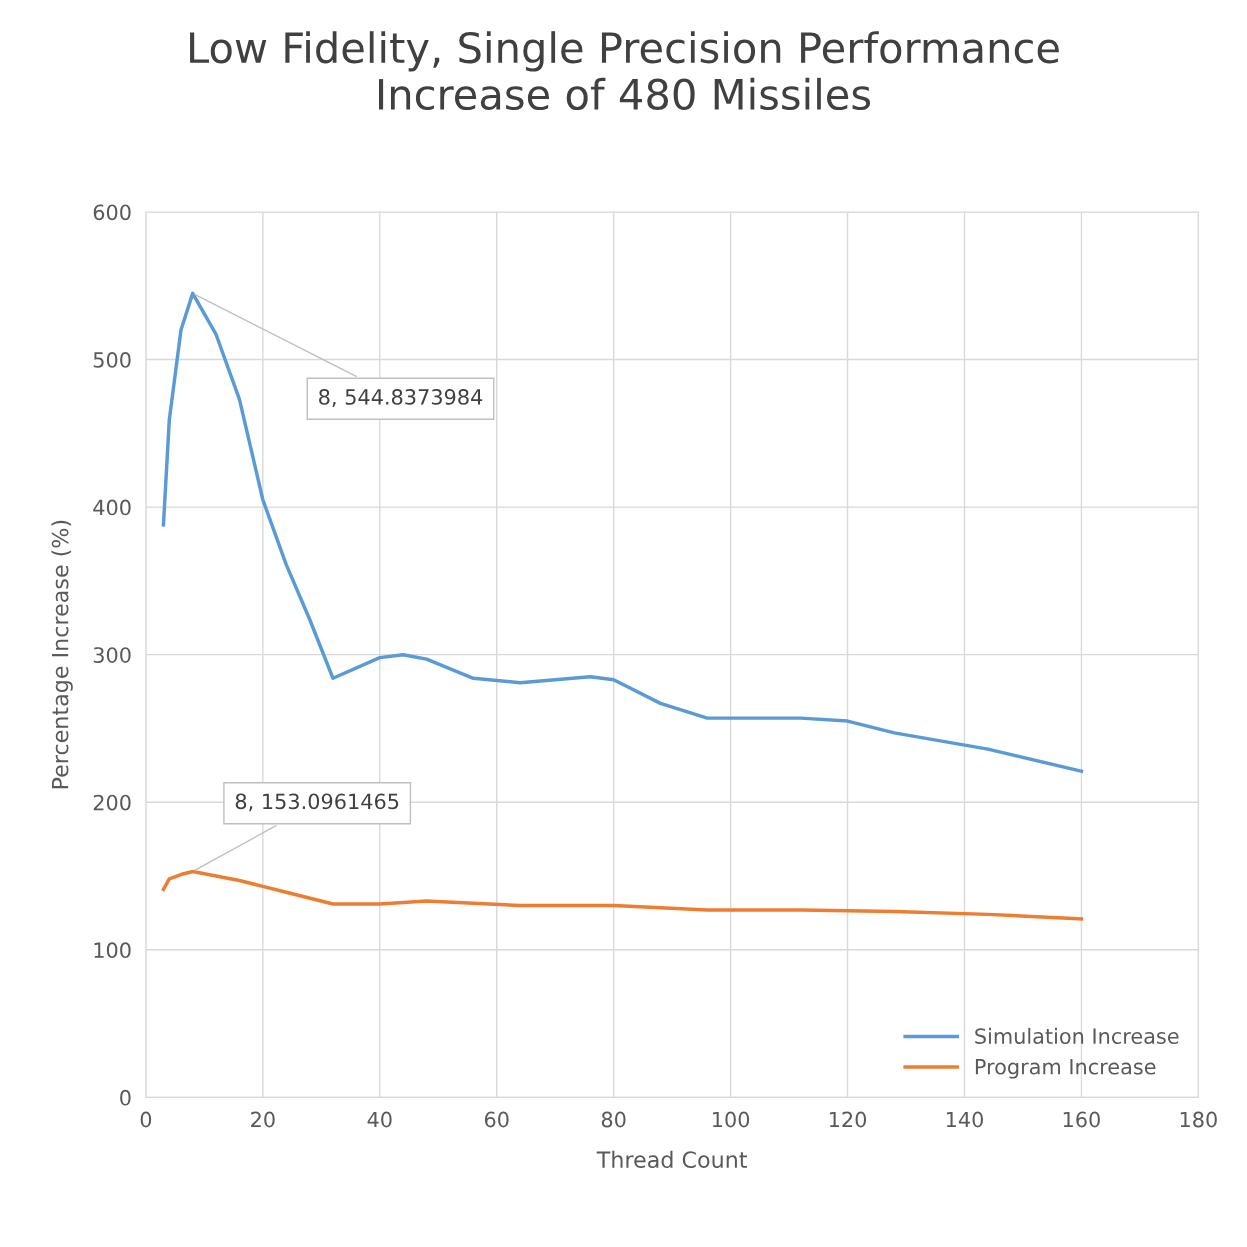  What do you see at coordinates (379, 1119) in the screenshot?
I see `x-tick-label: 40` at bounding box center [379, 1119].